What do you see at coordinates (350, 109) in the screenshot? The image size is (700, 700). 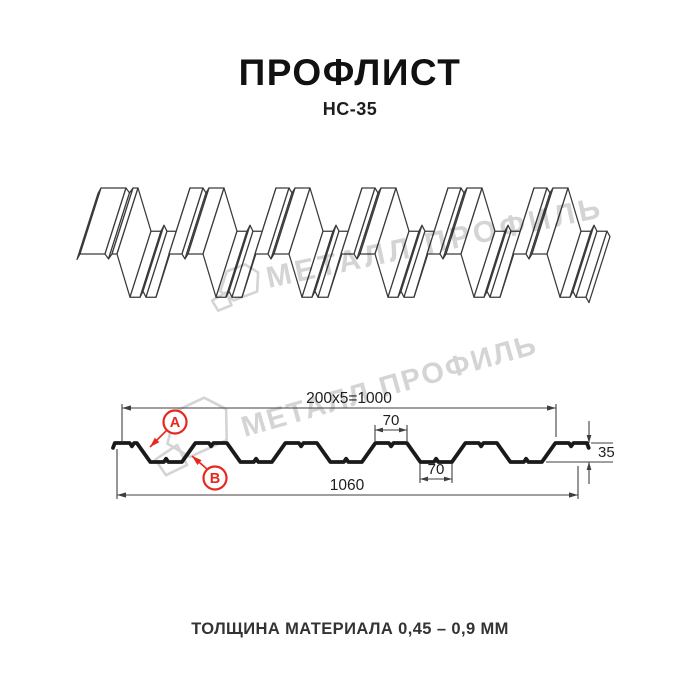 I see `profile-model-name: НС-35` at bounding box center [350, 109].